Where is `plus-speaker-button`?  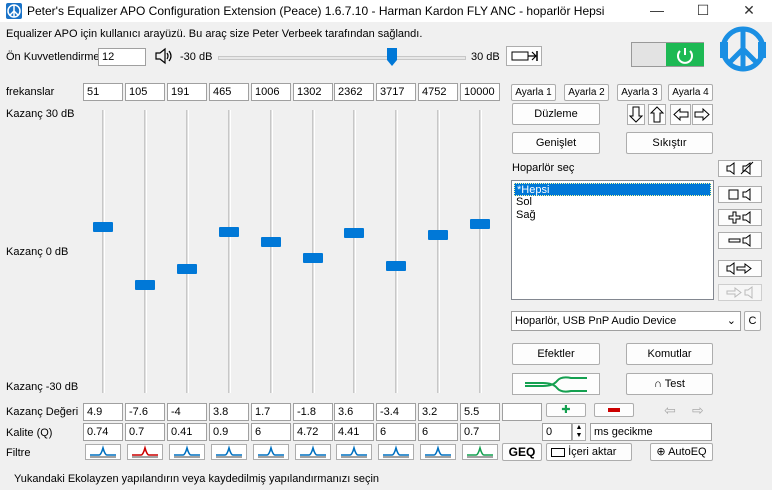
plus-speaker-button is located at coordinates (740, 217).